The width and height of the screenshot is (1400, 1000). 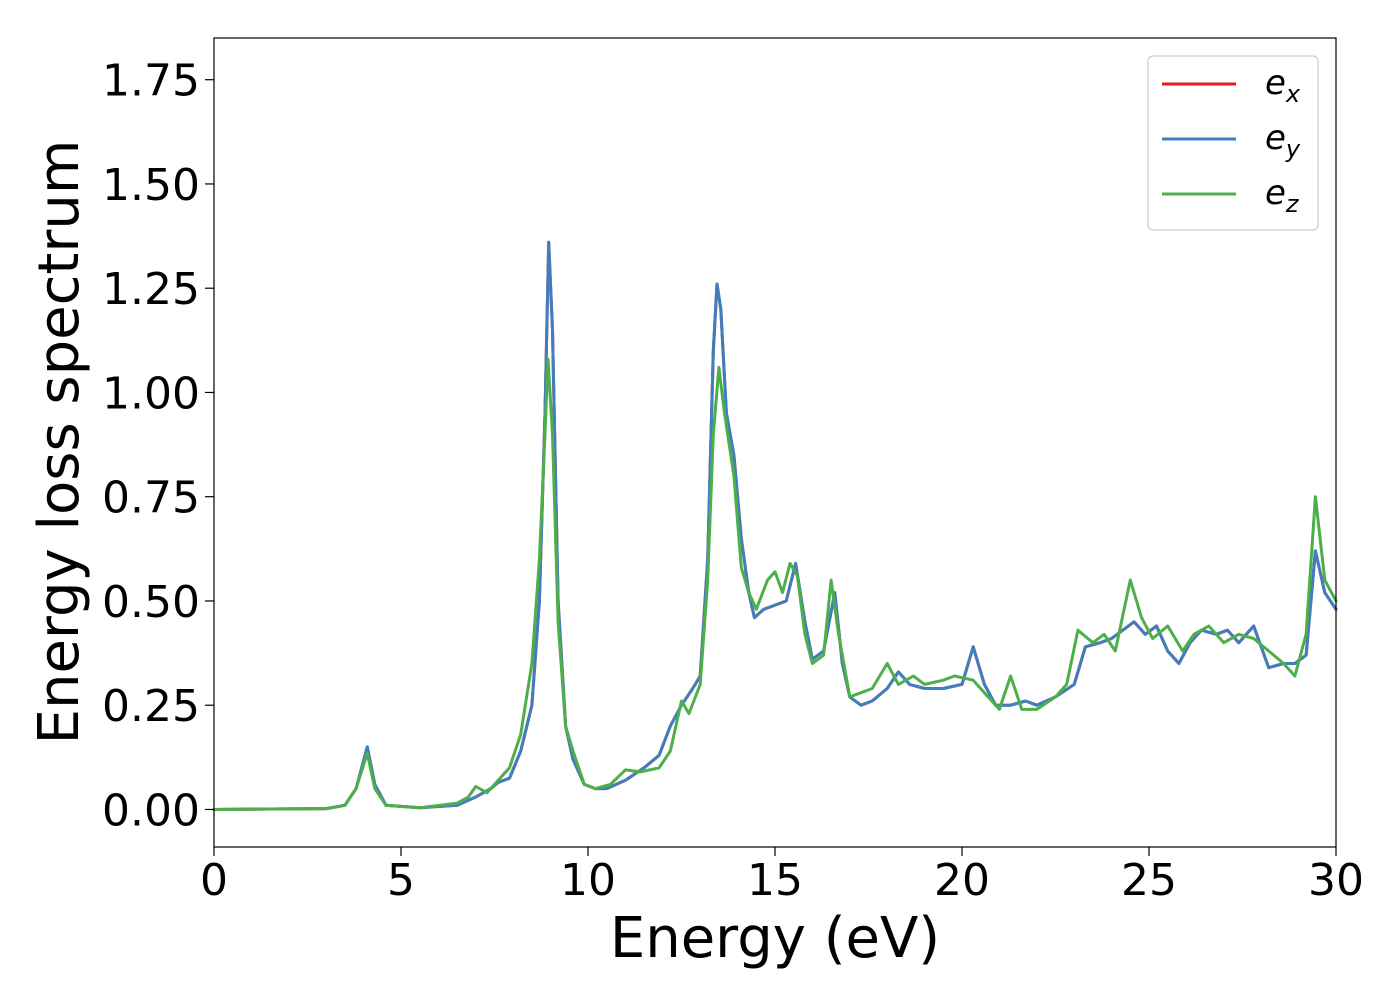 I want to click on x-axis-title: Energy (eV), so click(x=775, y=938).